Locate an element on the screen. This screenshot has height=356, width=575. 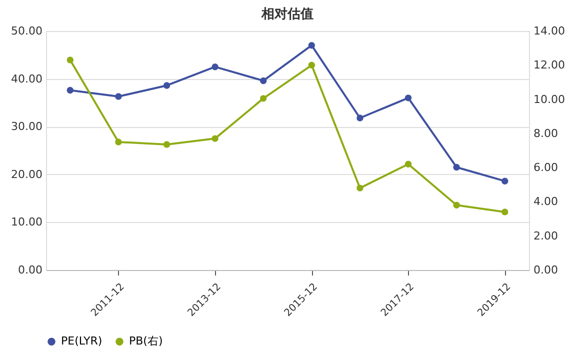
y-tick-label: 30.00 is located at coordinates (26, 127).